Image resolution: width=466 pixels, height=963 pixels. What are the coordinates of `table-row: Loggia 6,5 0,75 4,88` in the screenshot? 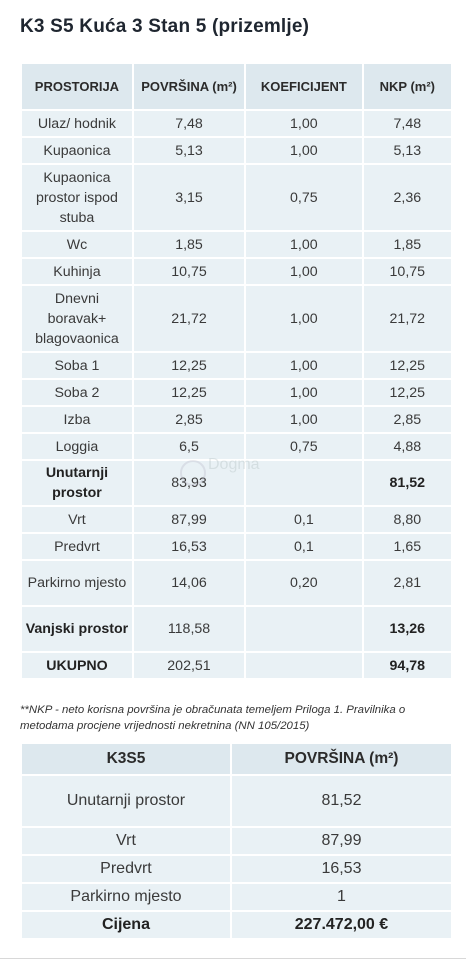 It's located at (237, 446).